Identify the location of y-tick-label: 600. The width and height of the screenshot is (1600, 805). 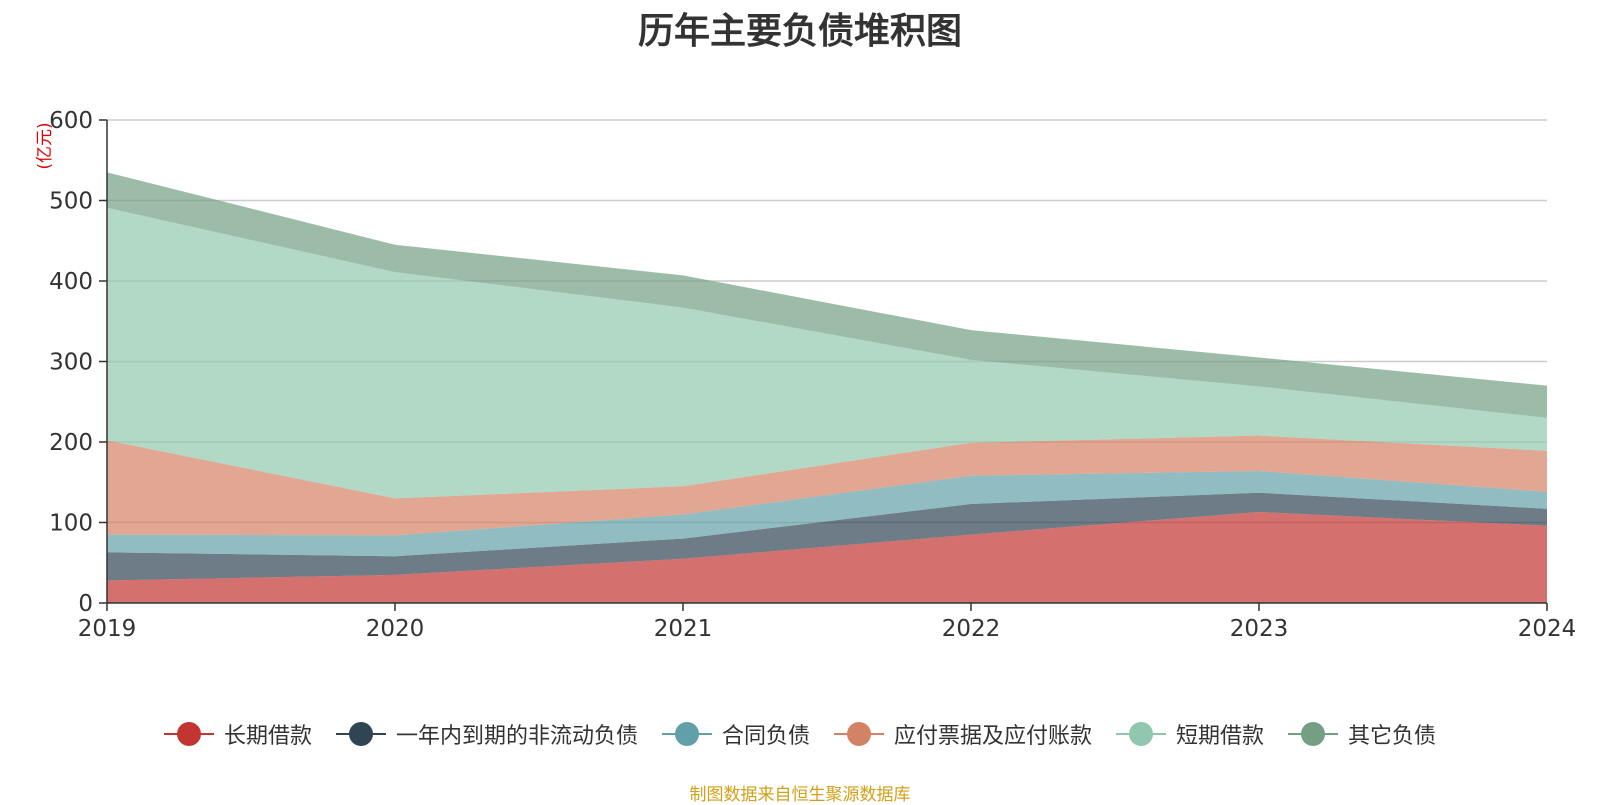
(71, 121).